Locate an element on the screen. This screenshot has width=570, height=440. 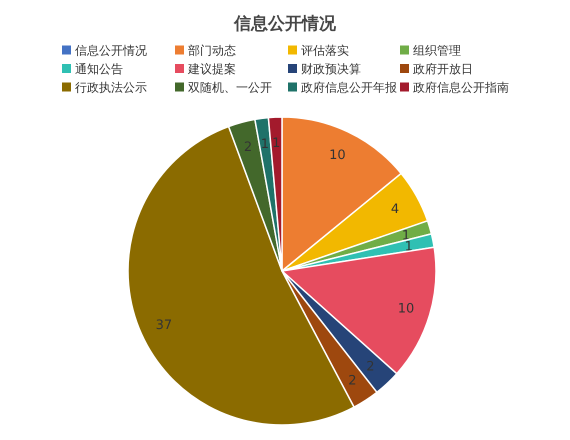
legend-label: 行政执法公示 is located at coordinates (111, 87).